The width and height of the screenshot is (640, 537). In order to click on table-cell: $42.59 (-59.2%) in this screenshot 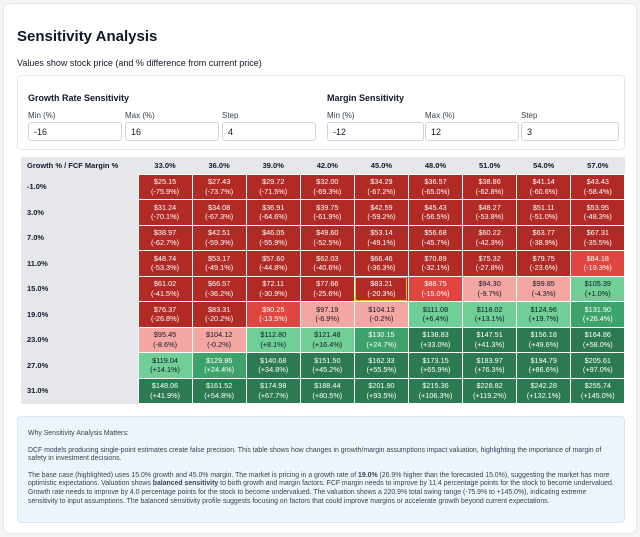, I will do `click(381, 212)`.